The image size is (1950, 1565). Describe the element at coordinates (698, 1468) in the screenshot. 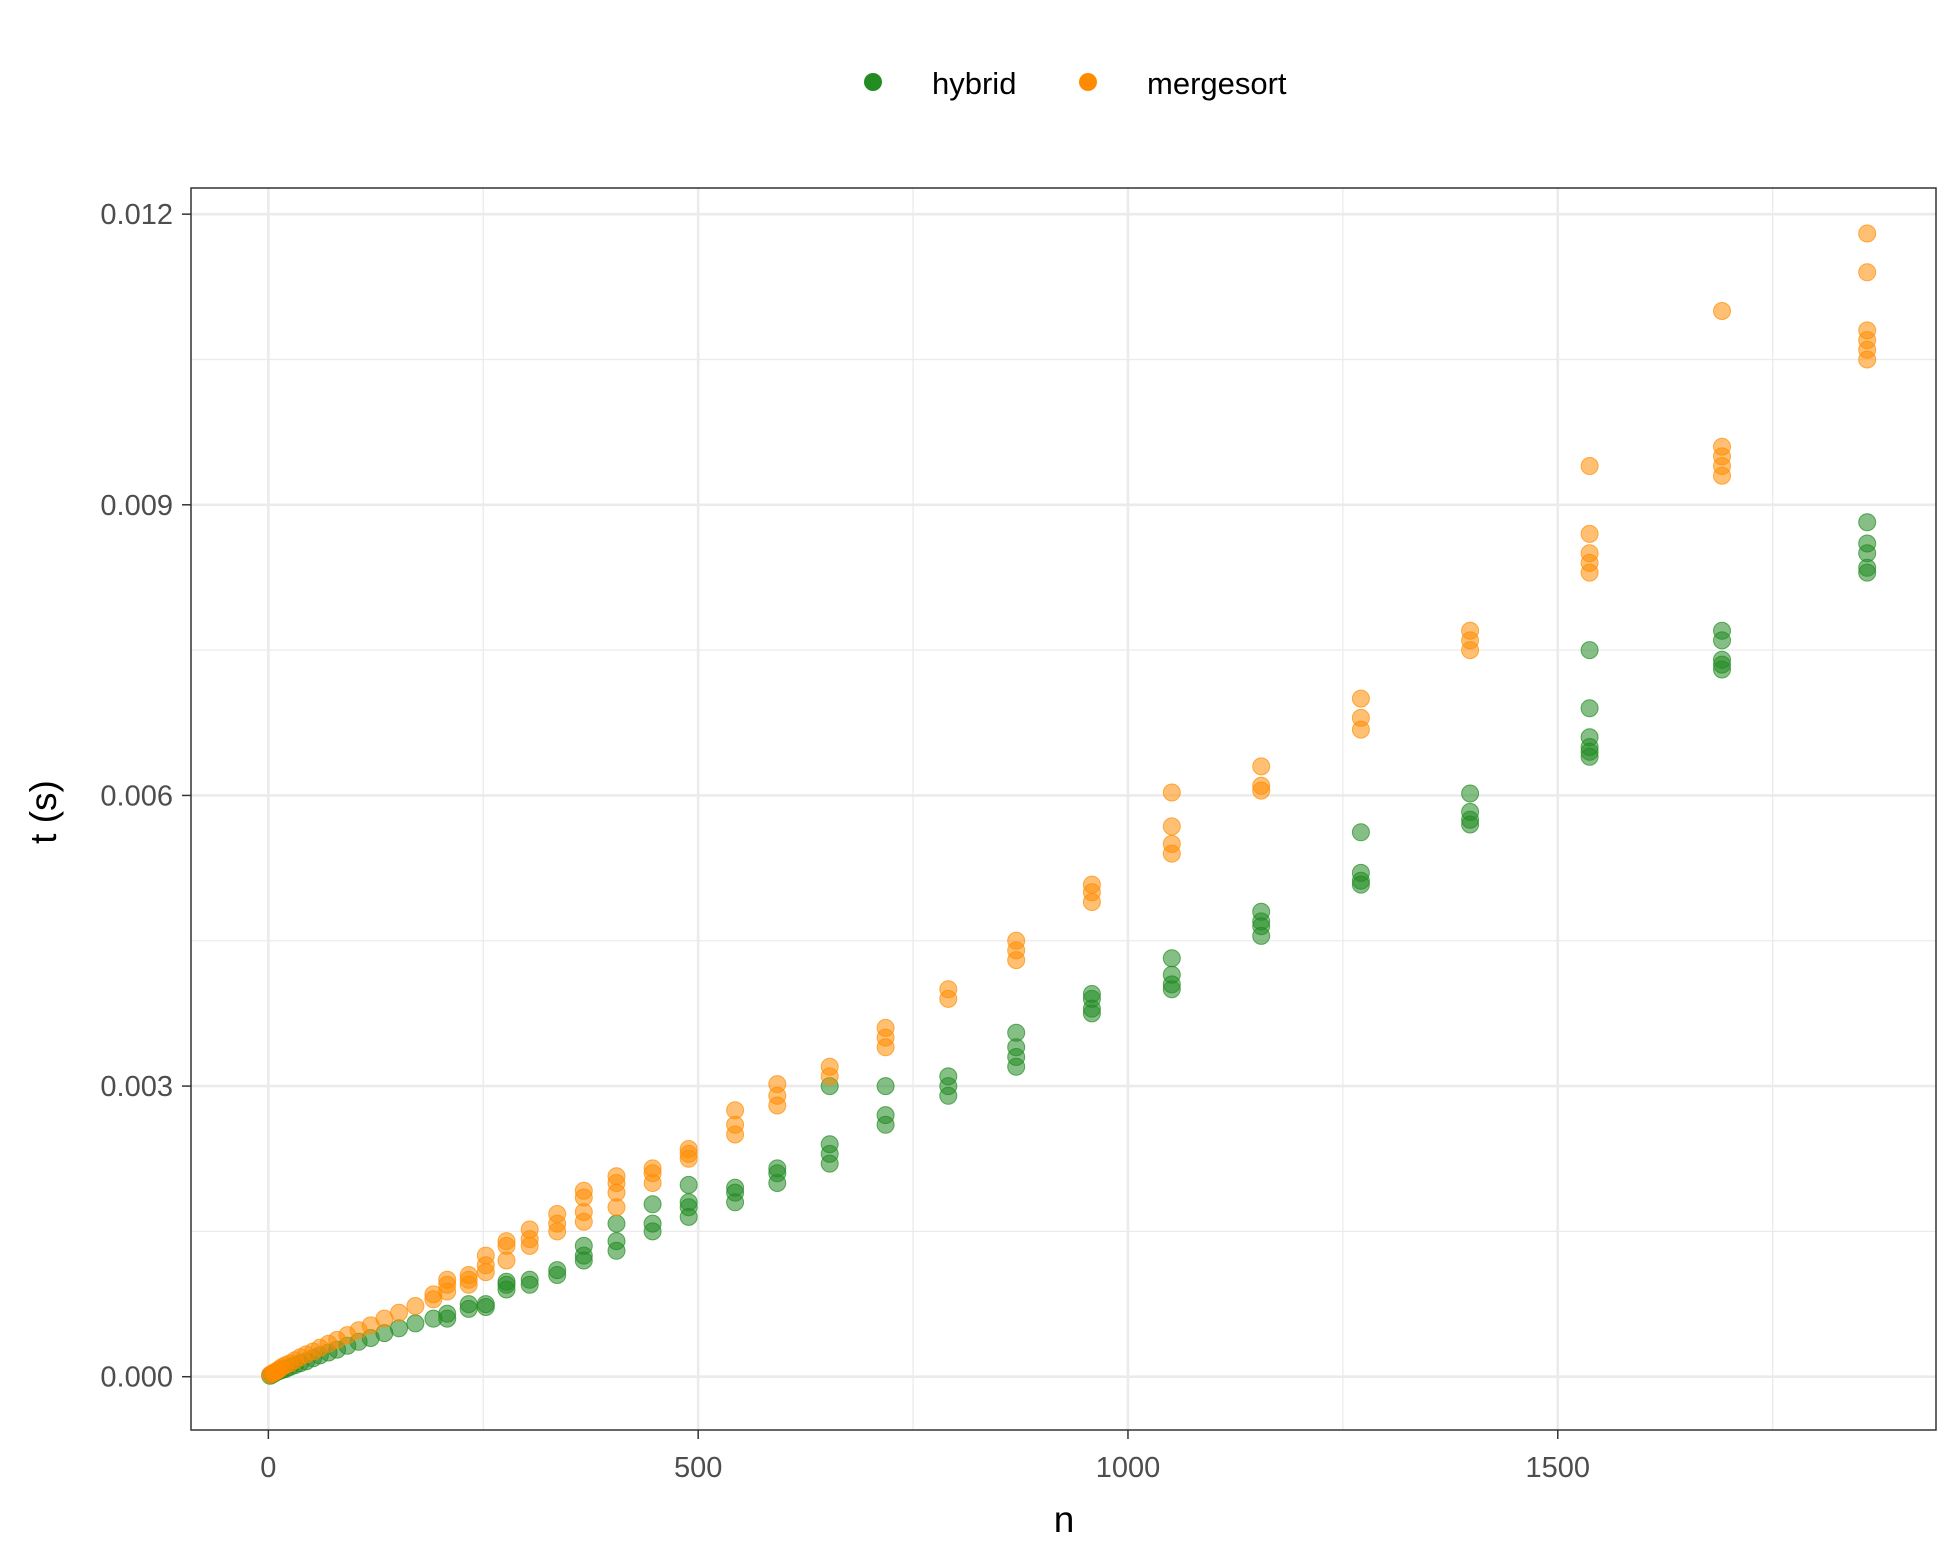

I see `x-tick-label: 500` at that location.